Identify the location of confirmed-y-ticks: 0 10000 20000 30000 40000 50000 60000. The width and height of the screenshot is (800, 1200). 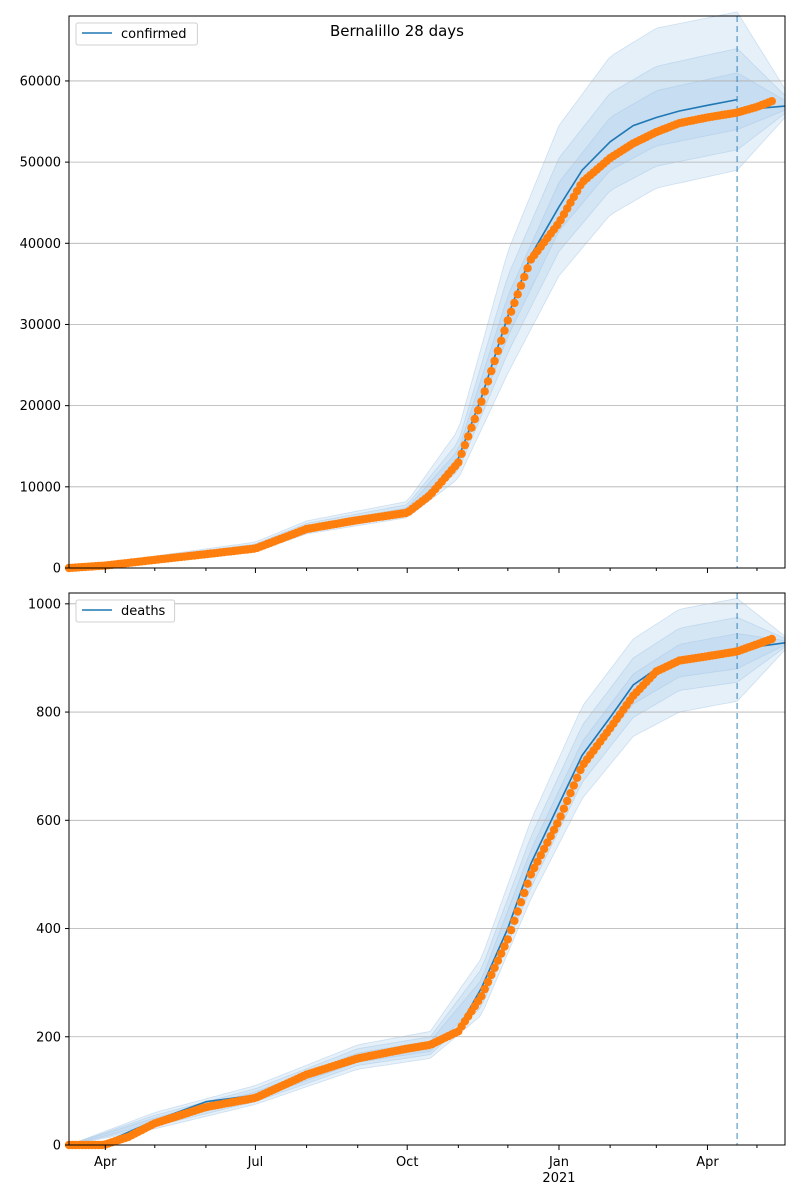
(44, 325).